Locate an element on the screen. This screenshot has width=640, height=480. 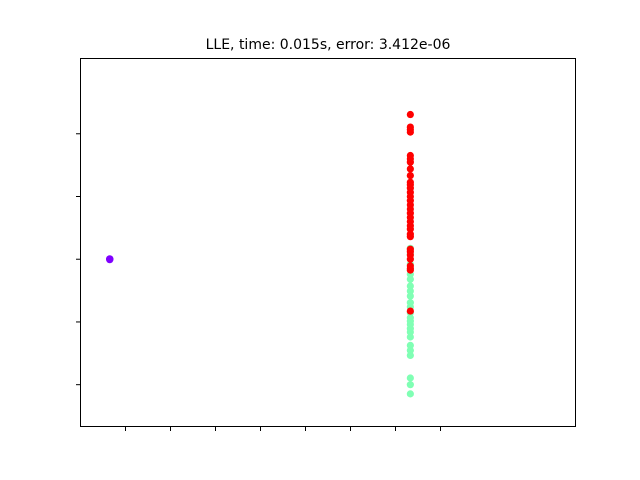
chart-title: LLE, time: 0.015s, error: 3.412e-06 is located at coordinates (328, 45).